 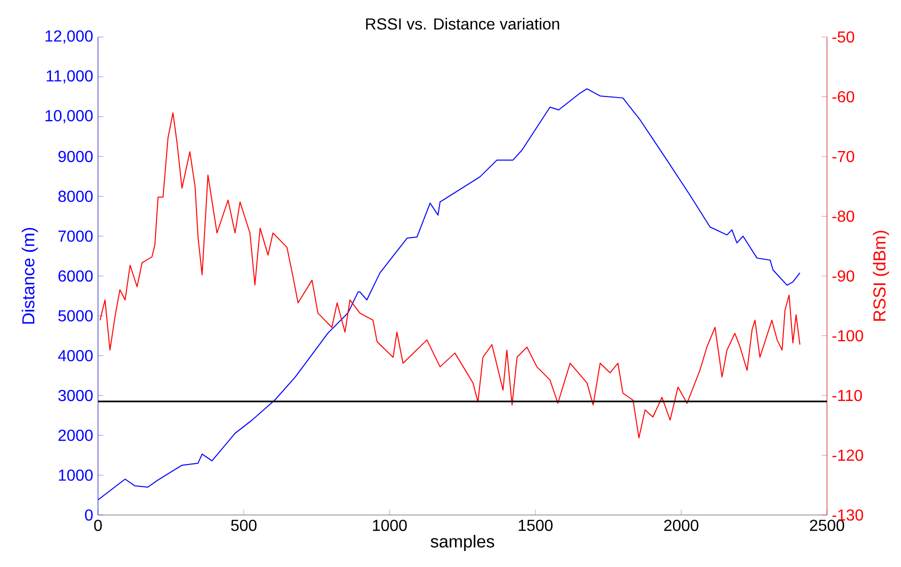 I want to click on y2-tick-label: -90, so click(x=843, y=276).